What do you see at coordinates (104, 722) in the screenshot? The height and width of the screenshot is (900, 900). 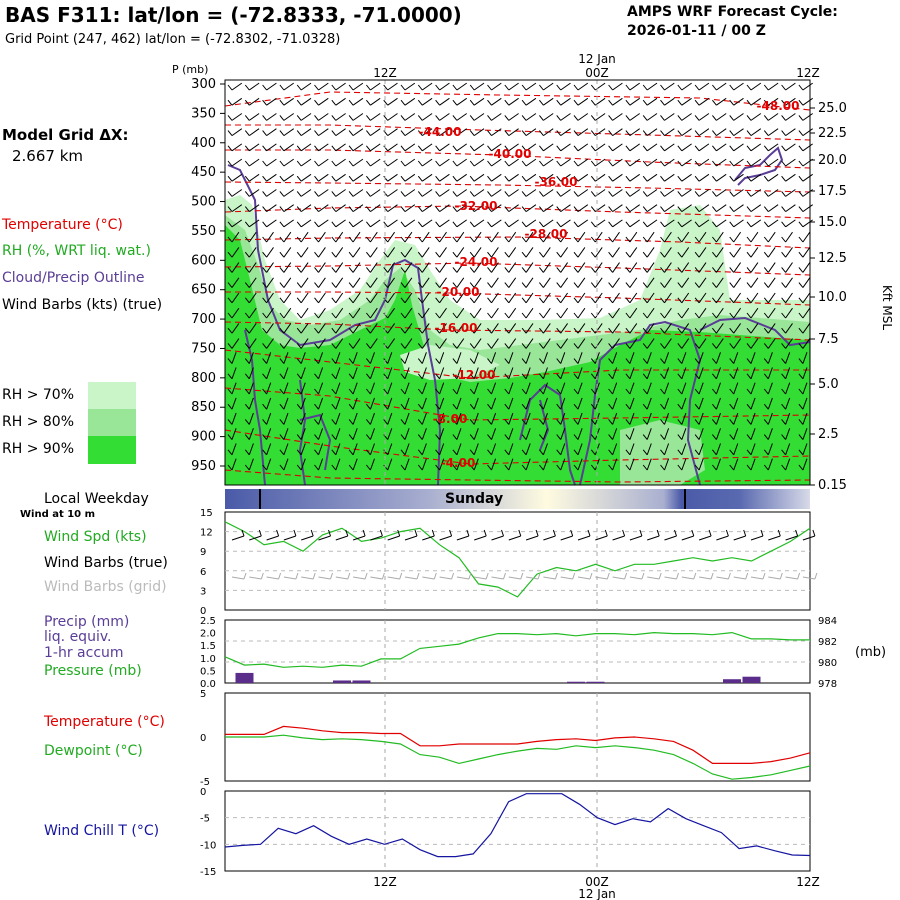 I see `legend-temperature-sfc: Temperature (°C)` at bounding box center [104, 722].